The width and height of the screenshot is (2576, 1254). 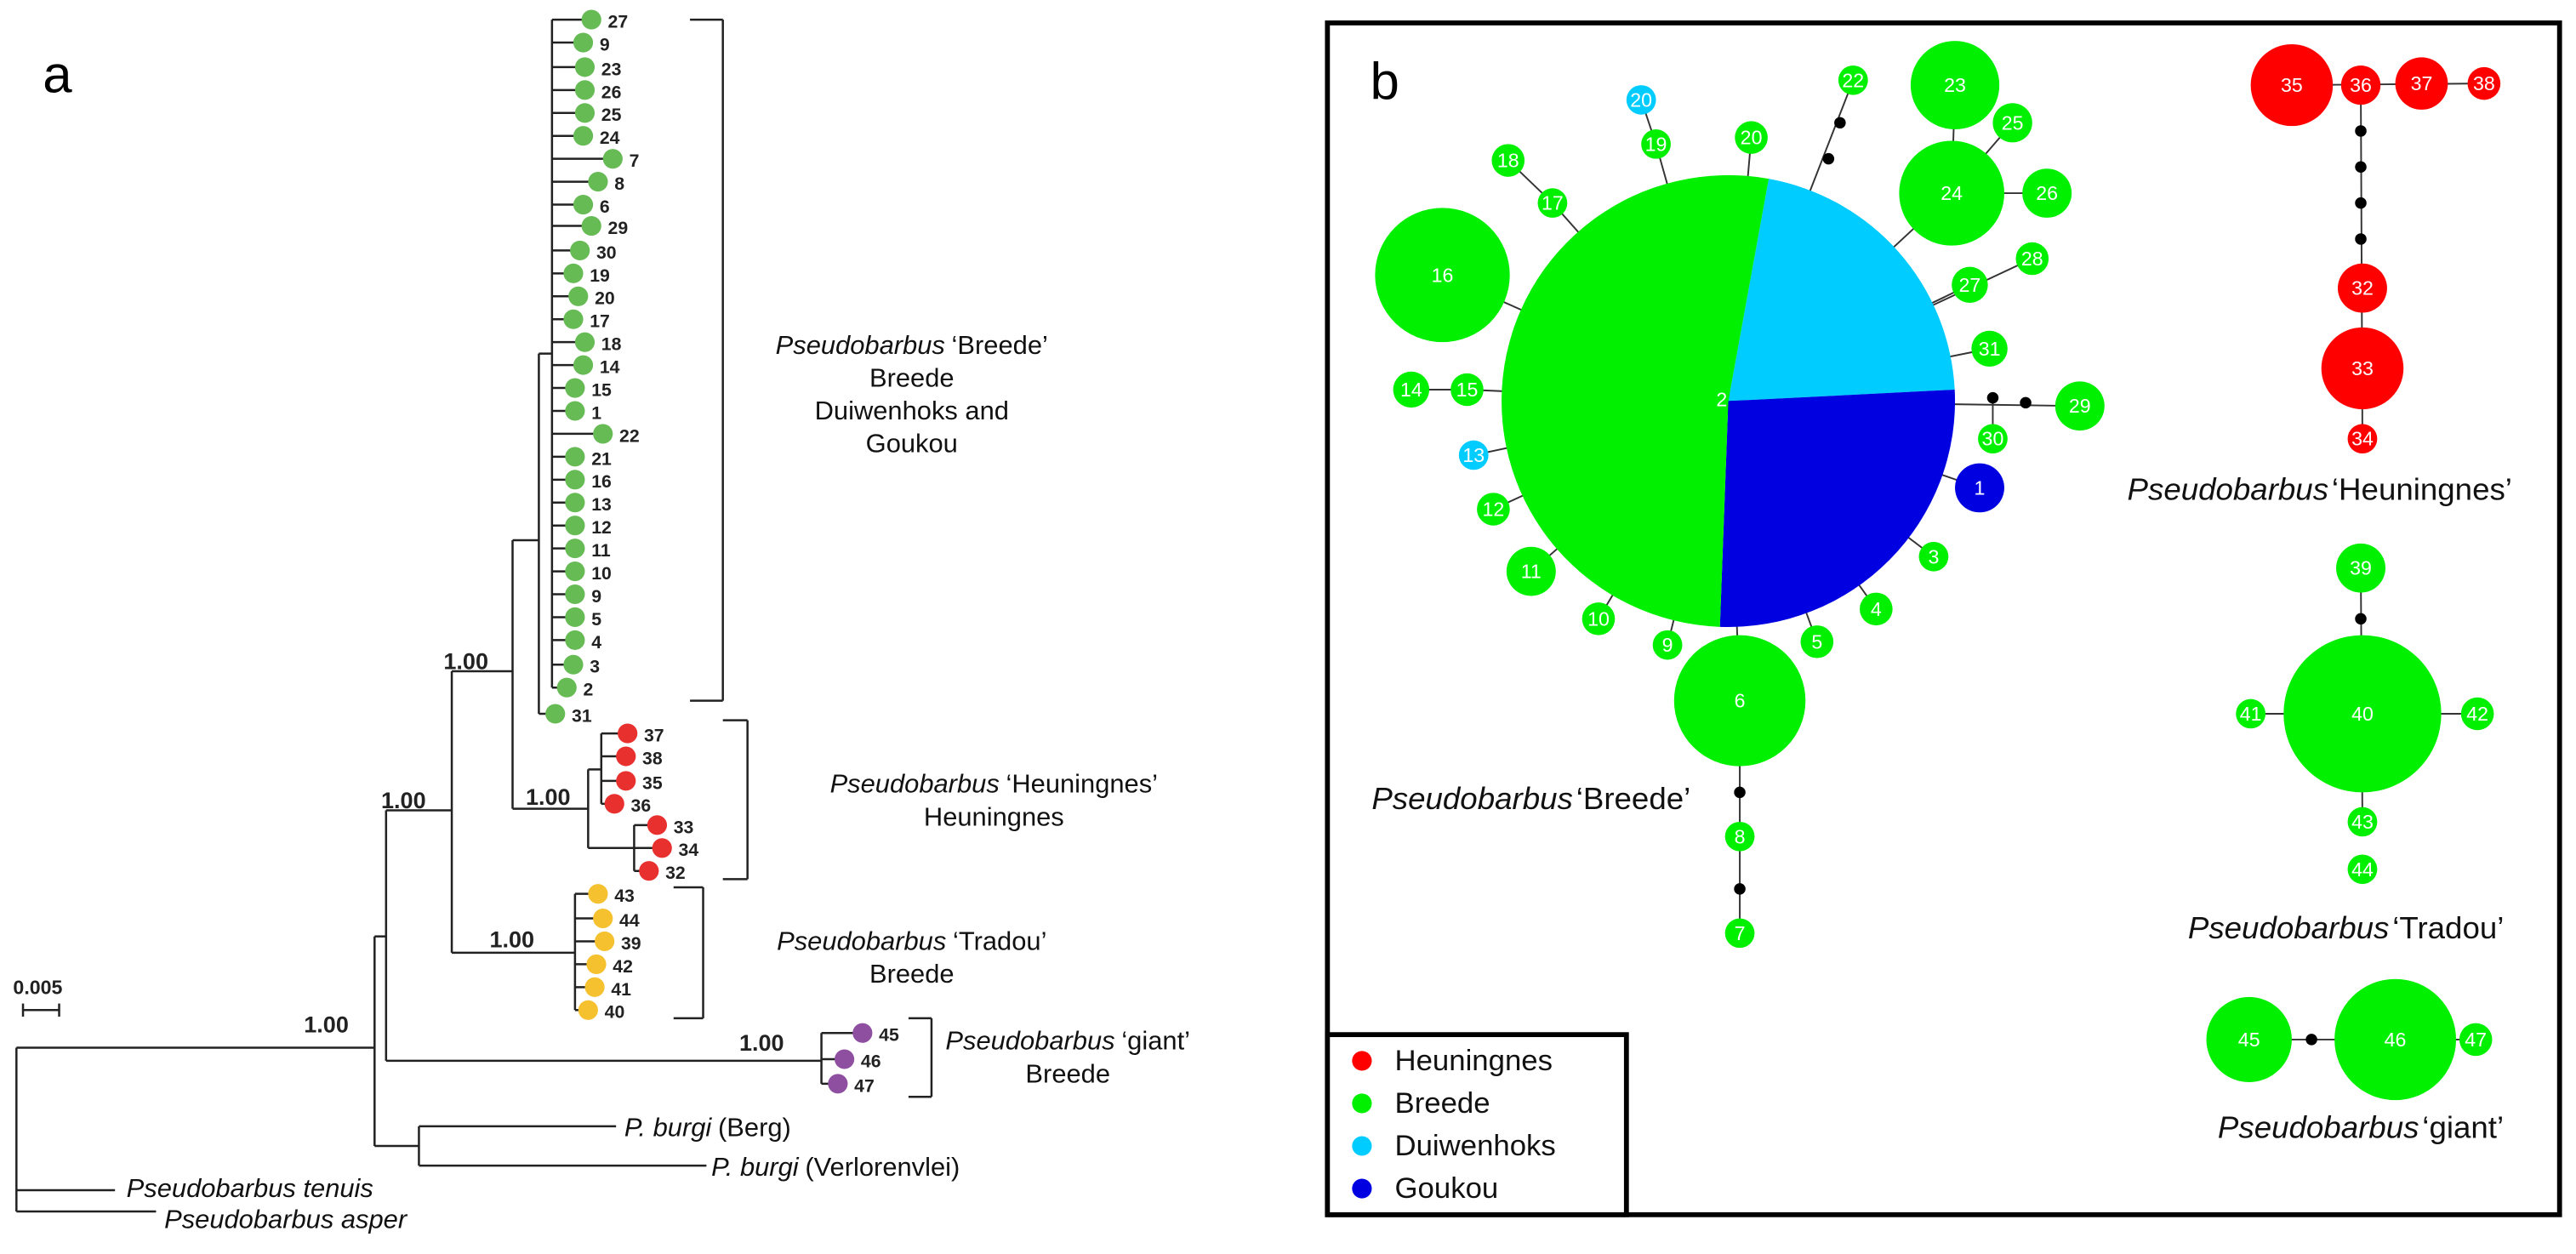 I want to click on node-label: 13, so click(x=1474, y=455).